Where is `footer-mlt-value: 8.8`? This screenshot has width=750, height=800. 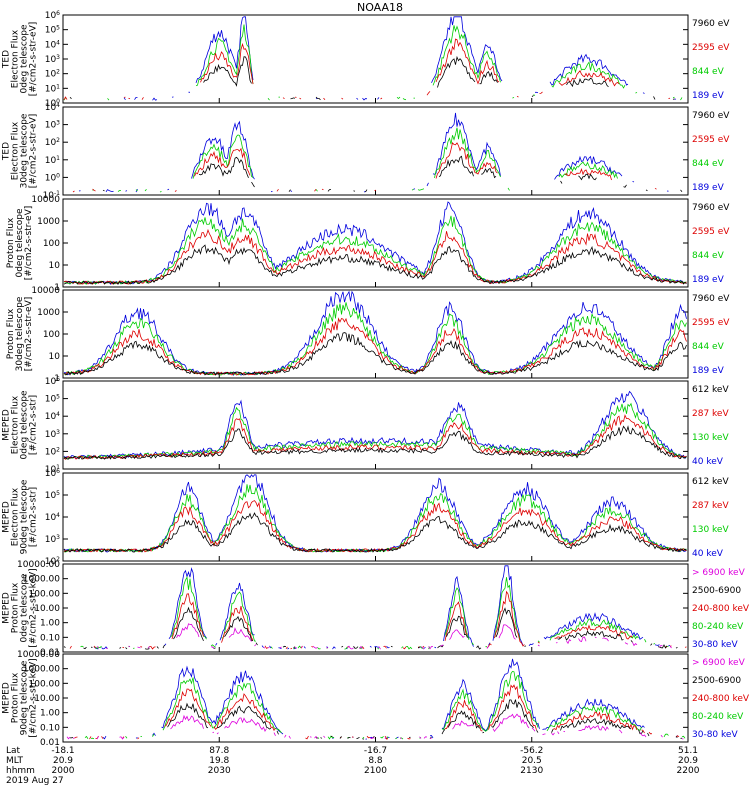
footer-mlt-value: 8.8 is located at coordinates (375, 761).